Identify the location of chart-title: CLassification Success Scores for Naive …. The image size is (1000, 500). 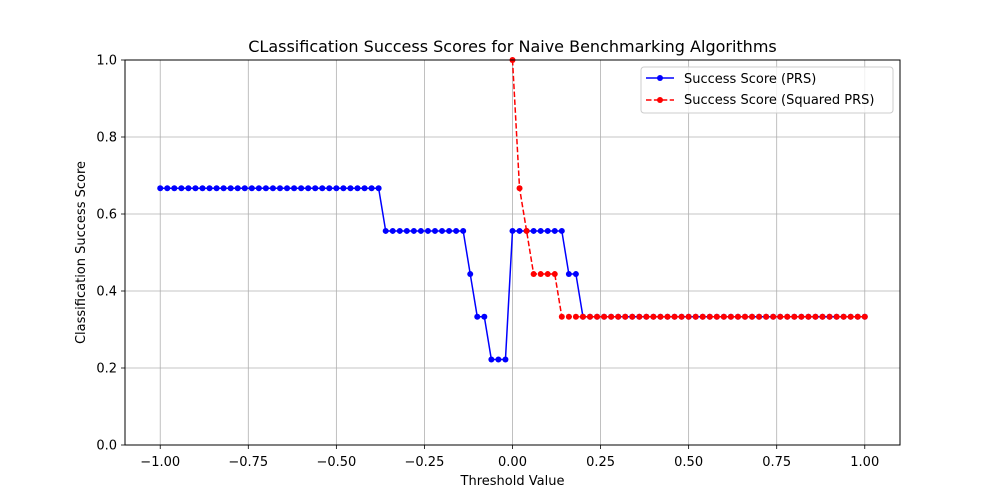
(512, 46).